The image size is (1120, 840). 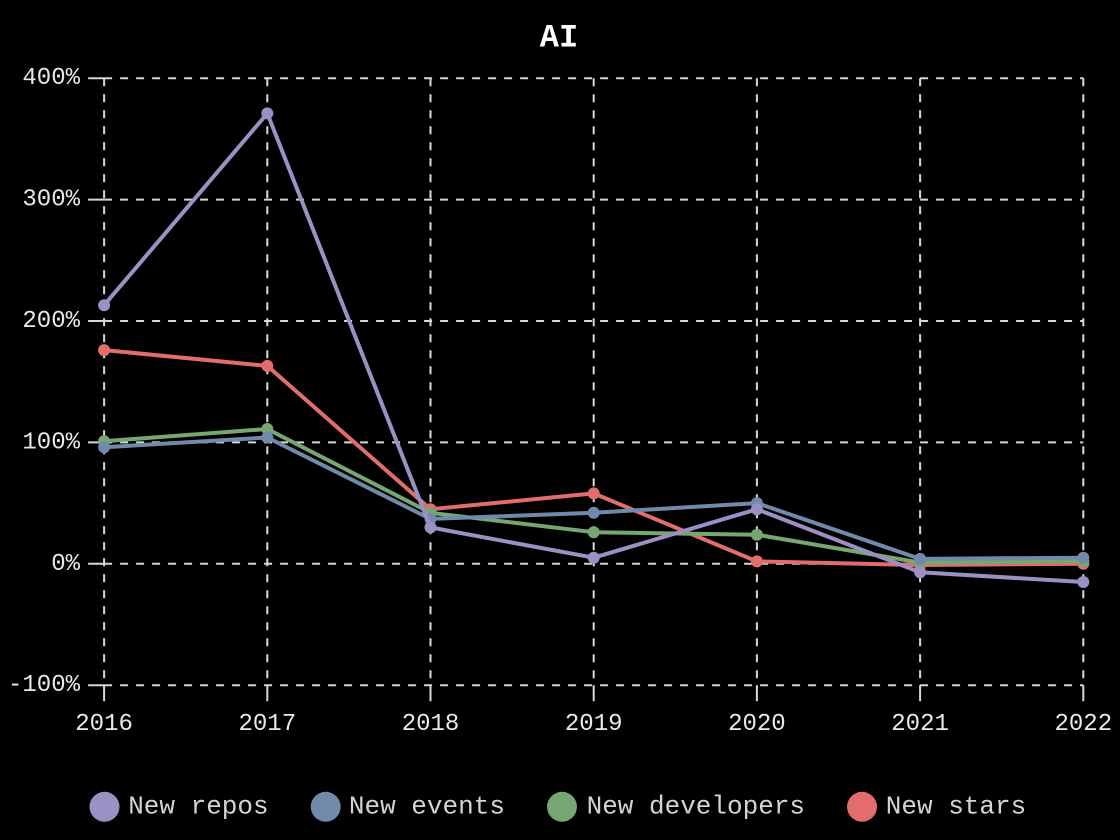 What do you see at coordinates (51, 78) in the screenshot?
I see `svg-text: 400%` at bounding box center [51, 78].